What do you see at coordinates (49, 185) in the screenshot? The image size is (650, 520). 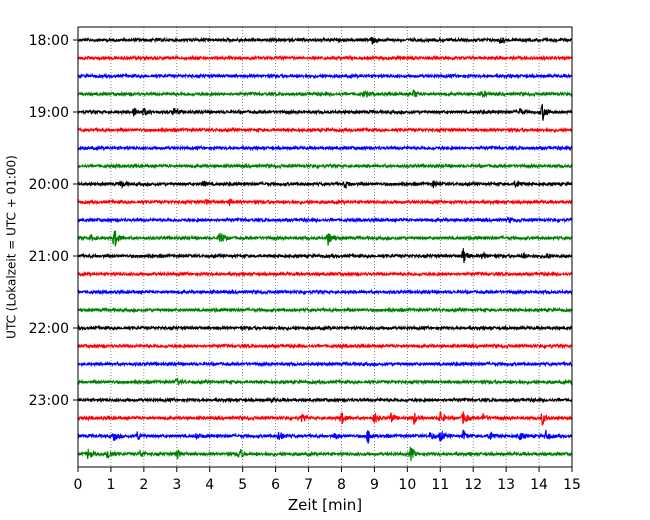 I see `y-tick-label: 20:00` at bounding box center [49, 185].